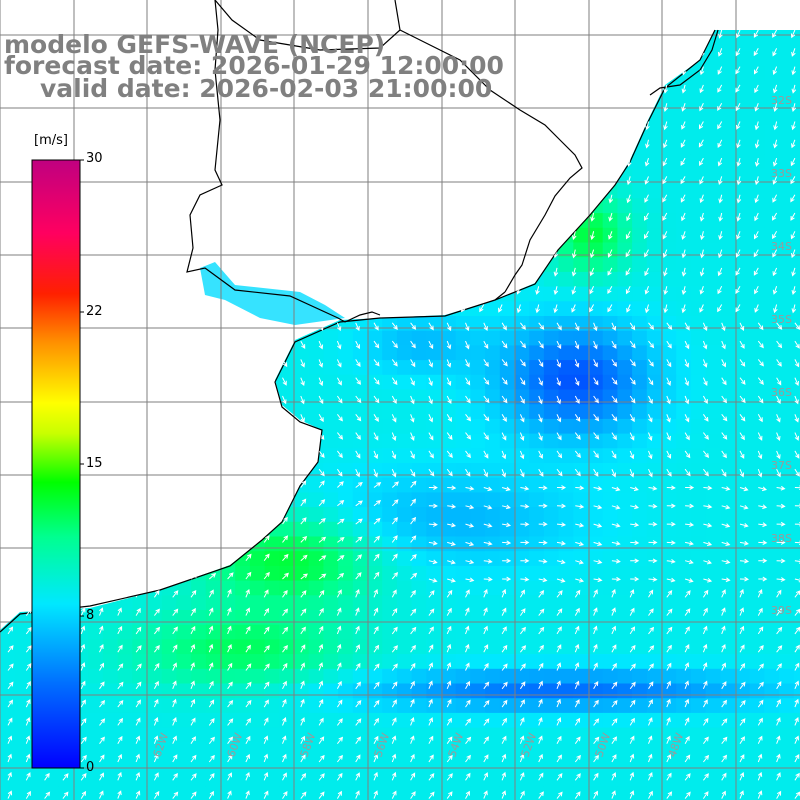 The image size is (800, 800). I want to click on title-forecast-date: forecast date: 2026-01-29 12:00:00, so click(254, 65).